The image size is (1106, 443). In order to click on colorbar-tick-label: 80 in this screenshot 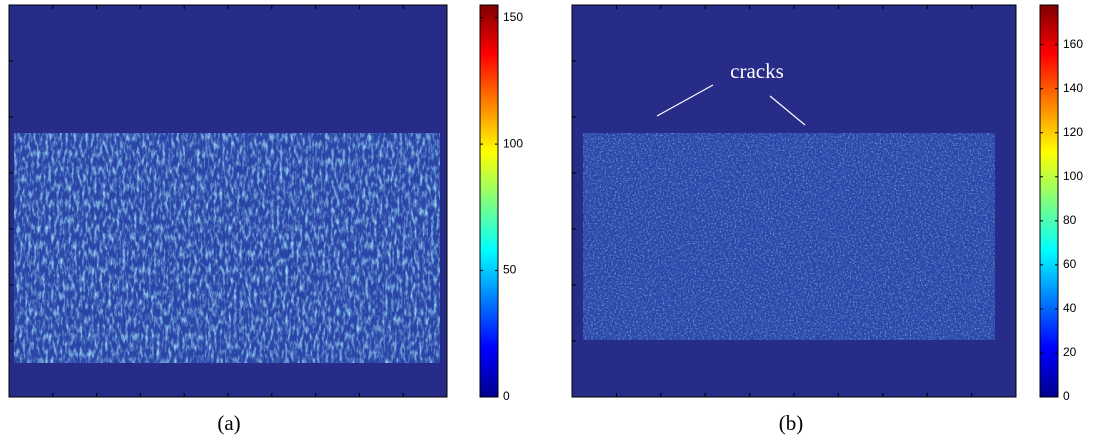, I will do `click(1070, 220)`.